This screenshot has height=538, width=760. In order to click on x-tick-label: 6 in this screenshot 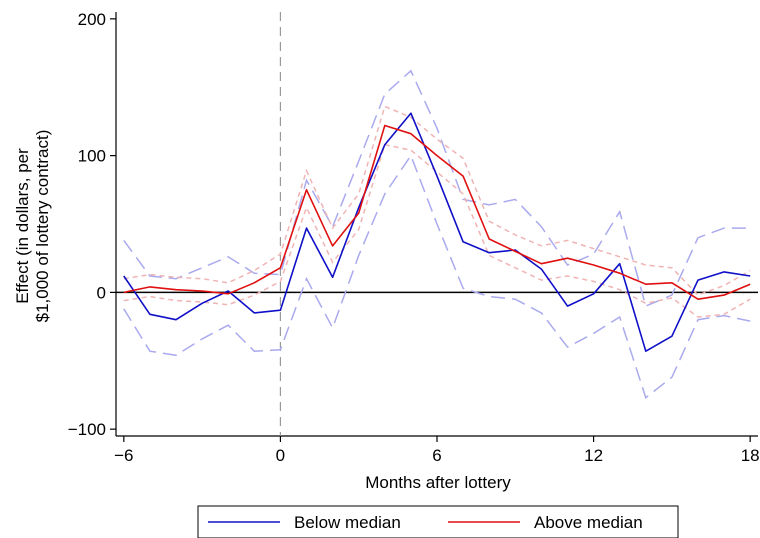, I will do `click(436, 455)`.